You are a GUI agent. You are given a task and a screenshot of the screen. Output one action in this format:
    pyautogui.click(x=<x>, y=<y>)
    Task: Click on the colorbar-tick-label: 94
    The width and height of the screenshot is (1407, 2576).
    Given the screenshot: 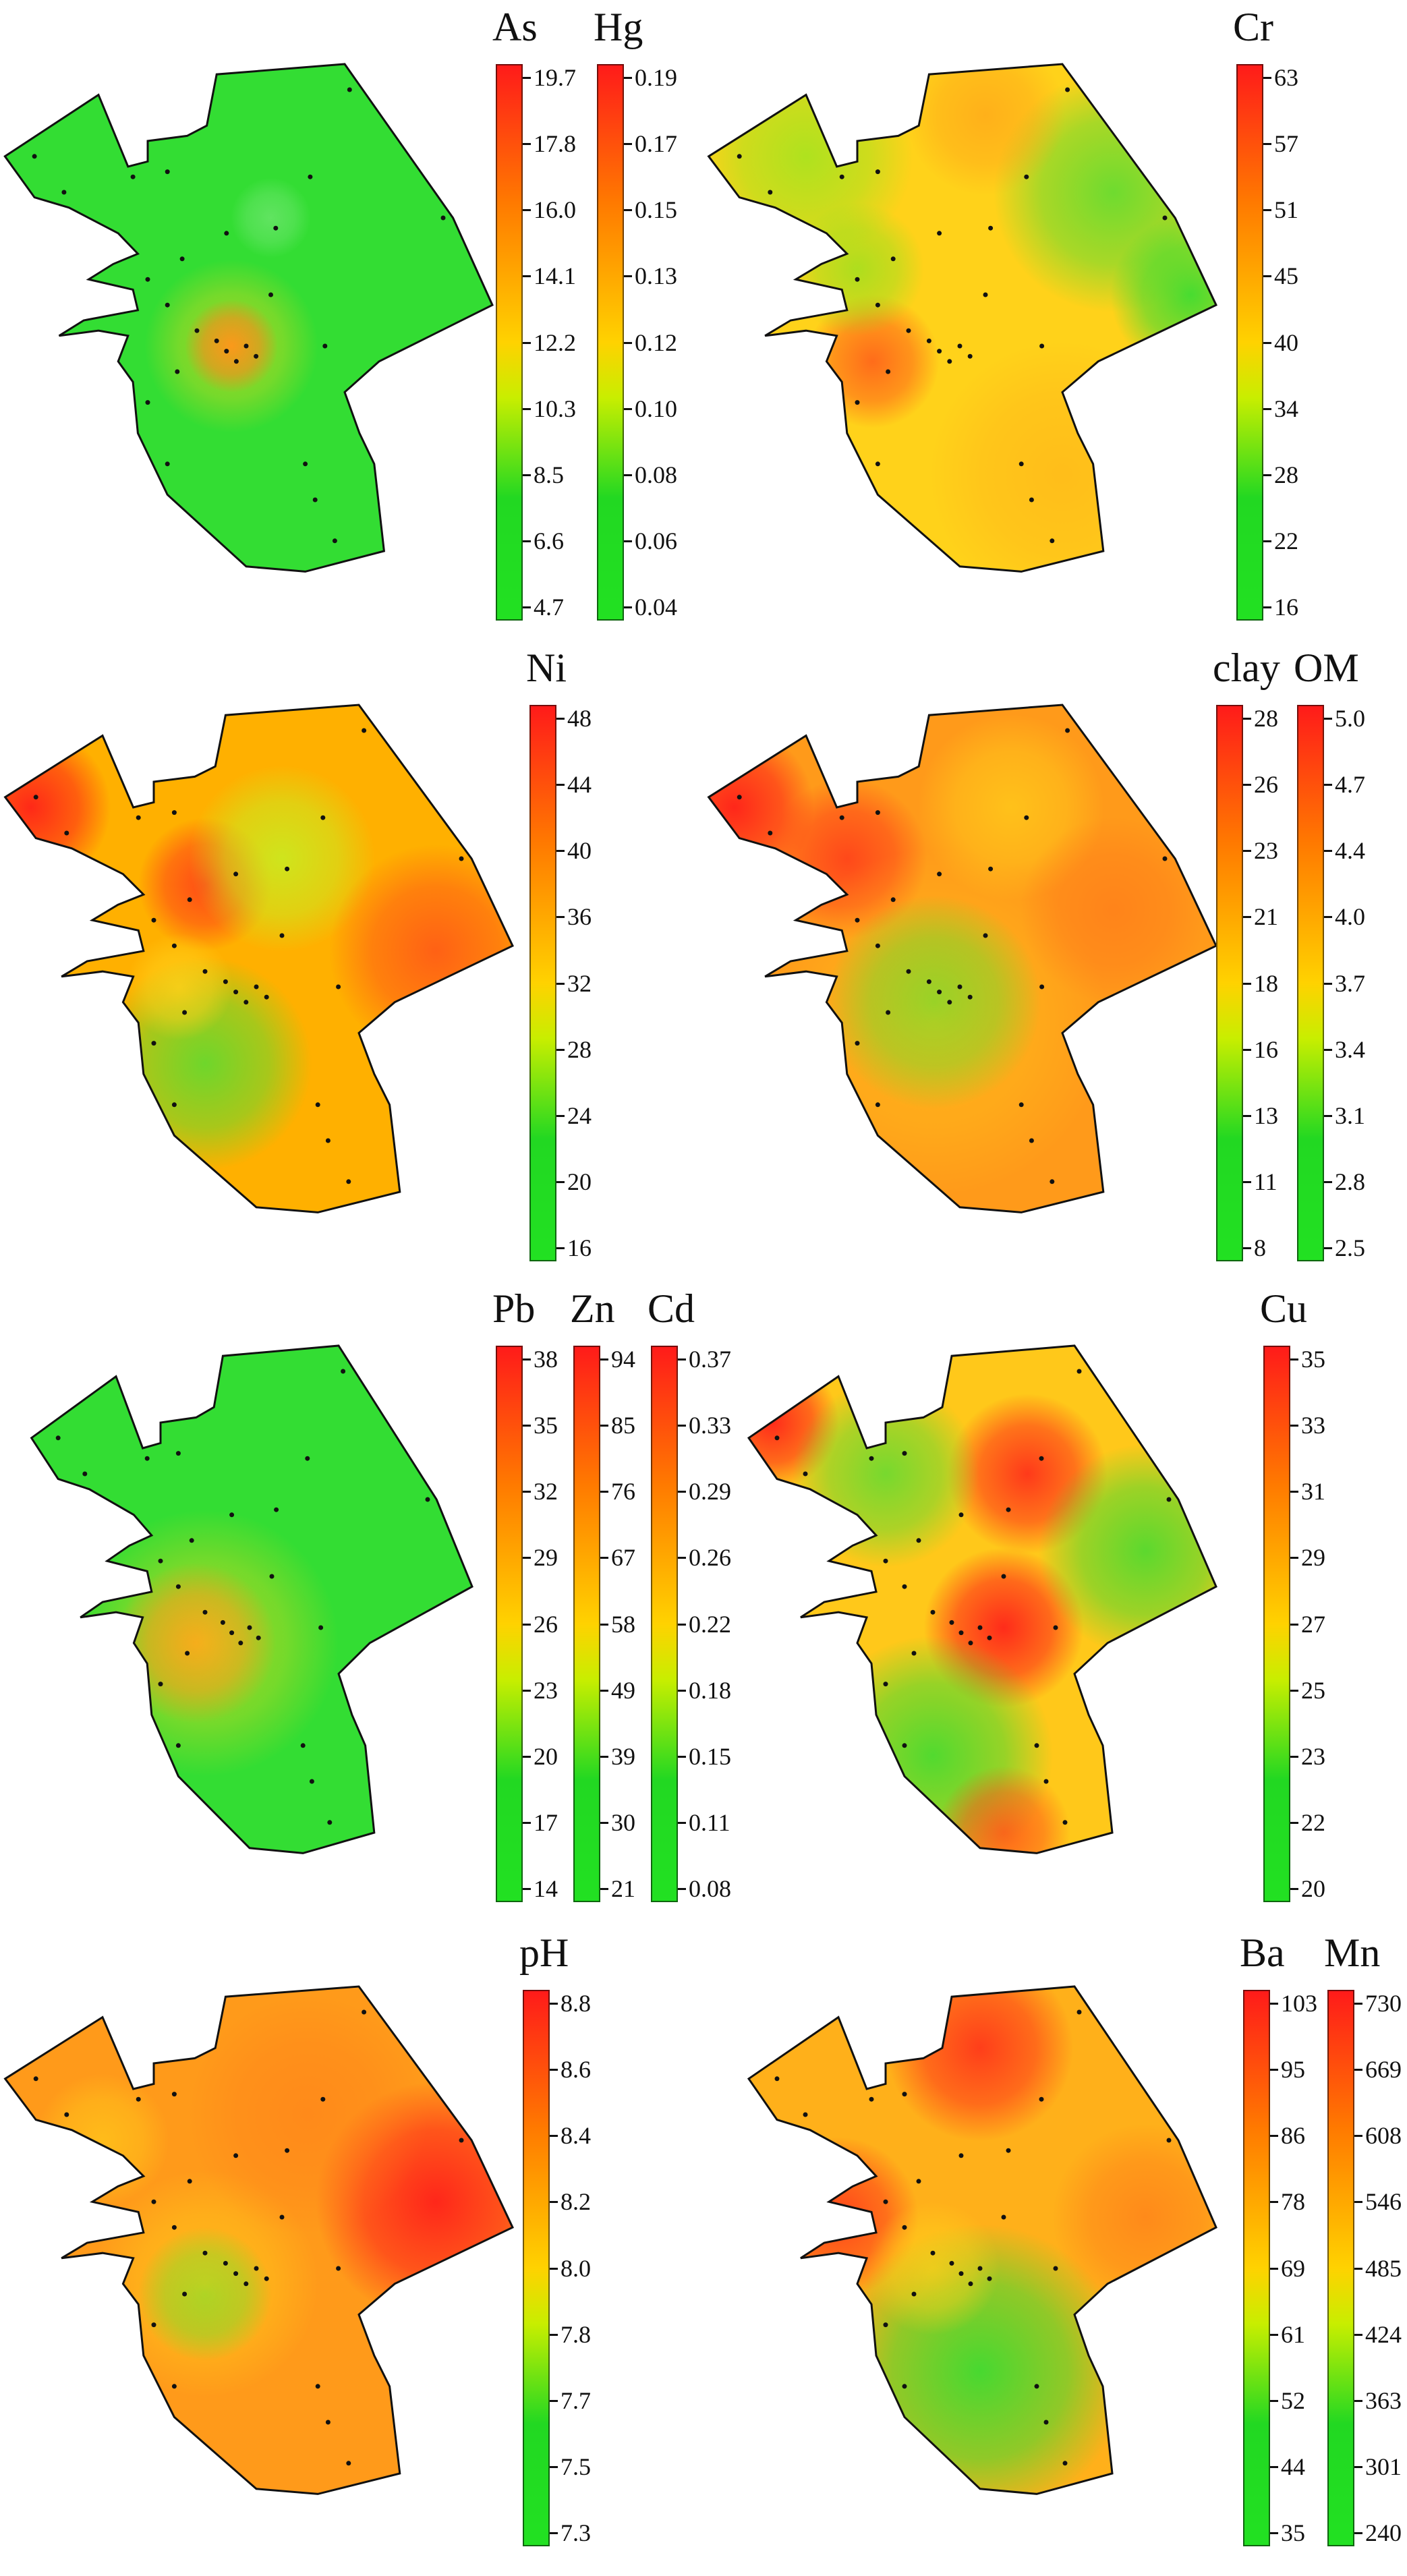 What is the action you would take?
    pyautogui.click(x=623, y=1359)
    